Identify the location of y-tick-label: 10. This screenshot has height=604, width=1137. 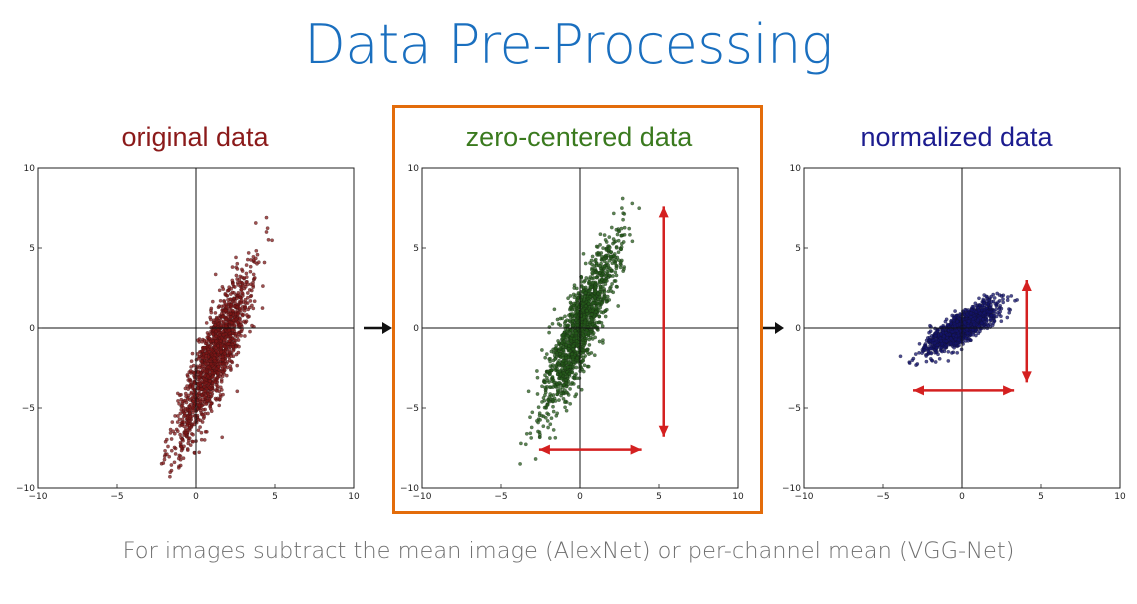
(796, 169).